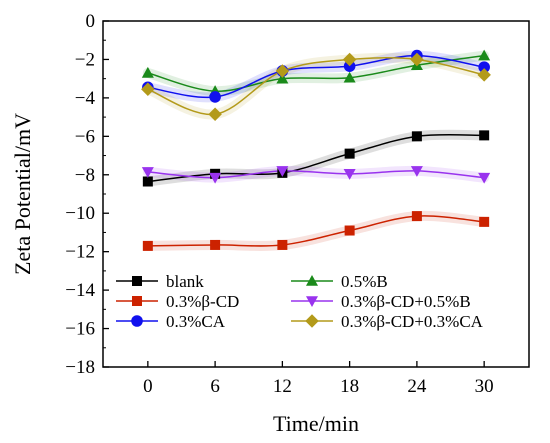  I want to click on legend-label-4: 0.3%CA, so click(196, 321).